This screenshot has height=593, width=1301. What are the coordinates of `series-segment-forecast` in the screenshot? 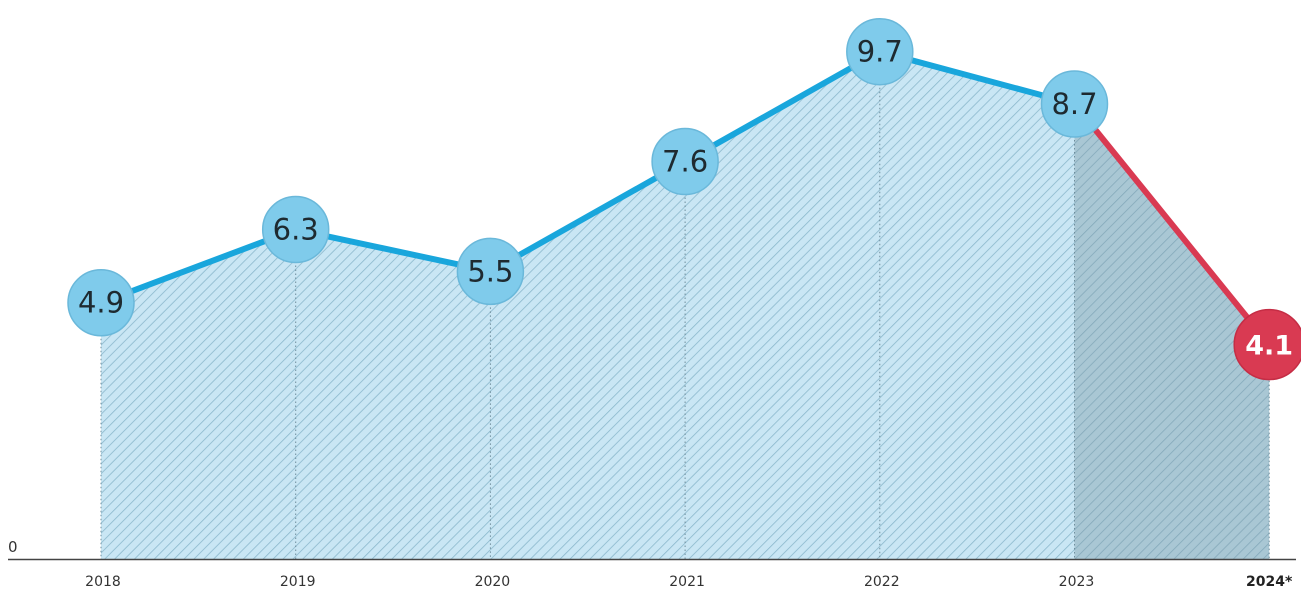 It's located at (1172, 224).